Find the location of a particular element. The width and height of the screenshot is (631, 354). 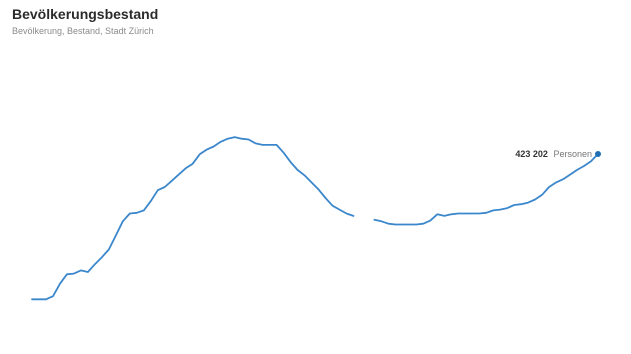

end-point-marker is located at coordinates (598, 154).